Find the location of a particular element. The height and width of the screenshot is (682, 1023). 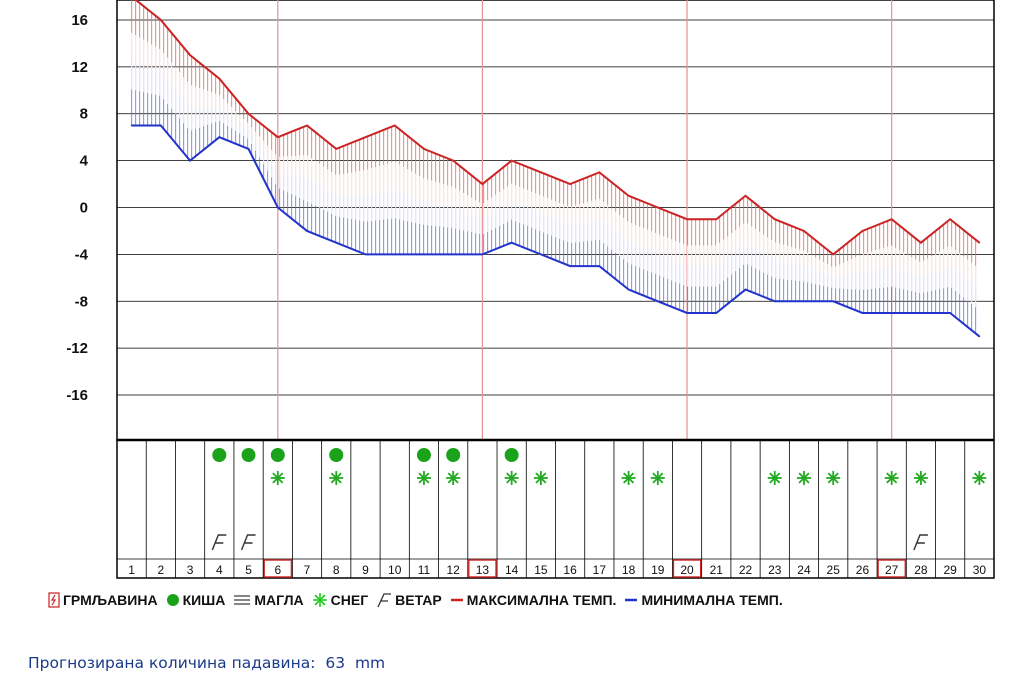

legend-wind-label: ВЕТАР is located at coordinates (418, 600).